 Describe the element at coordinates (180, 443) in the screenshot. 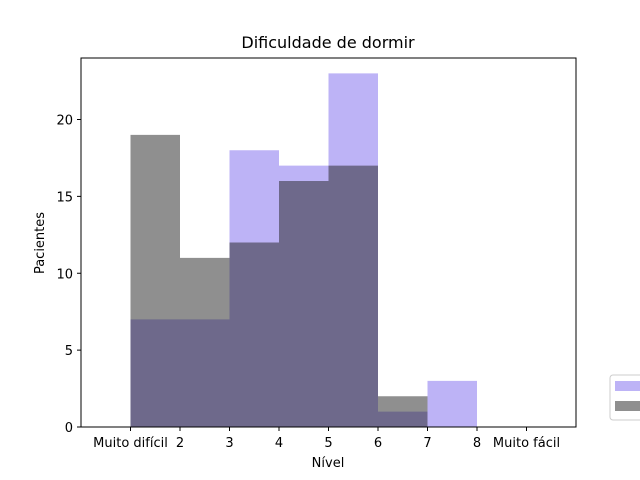

I see `x-tick-label: 2` at that location.